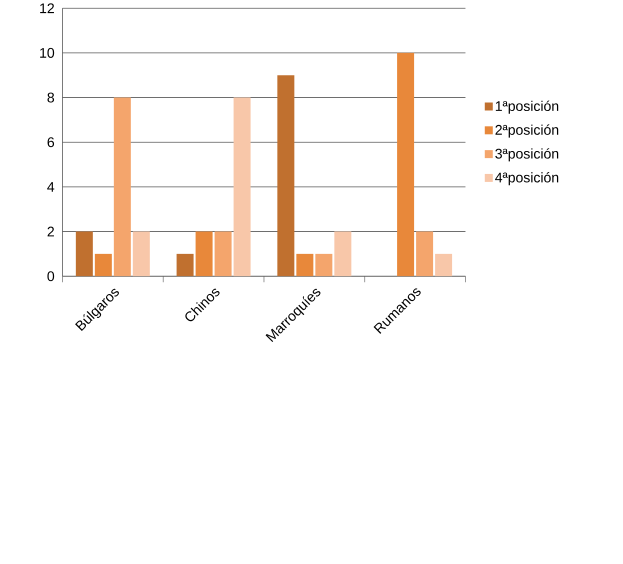 This screenshot has width=623, height=564. Describe the element at coordinates (526, 155) in the screenshot. I see `legend-label: 3ªposición` at that location.